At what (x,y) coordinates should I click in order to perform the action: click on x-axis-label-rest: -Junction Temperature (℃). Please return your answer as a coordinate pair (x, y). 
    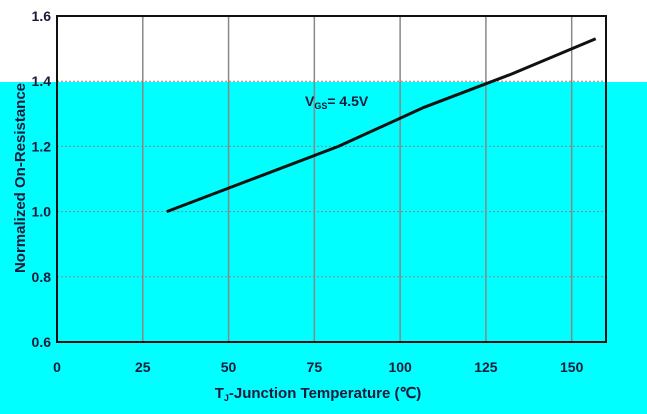
    Looking at the image, I should click on (325, 393).